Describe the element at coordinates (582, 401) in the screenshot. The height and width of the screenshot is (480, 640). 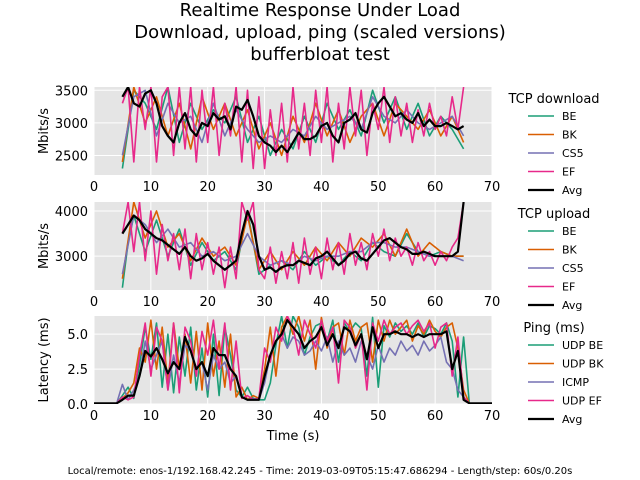
I see `legend-label: UDP EF` at that location.